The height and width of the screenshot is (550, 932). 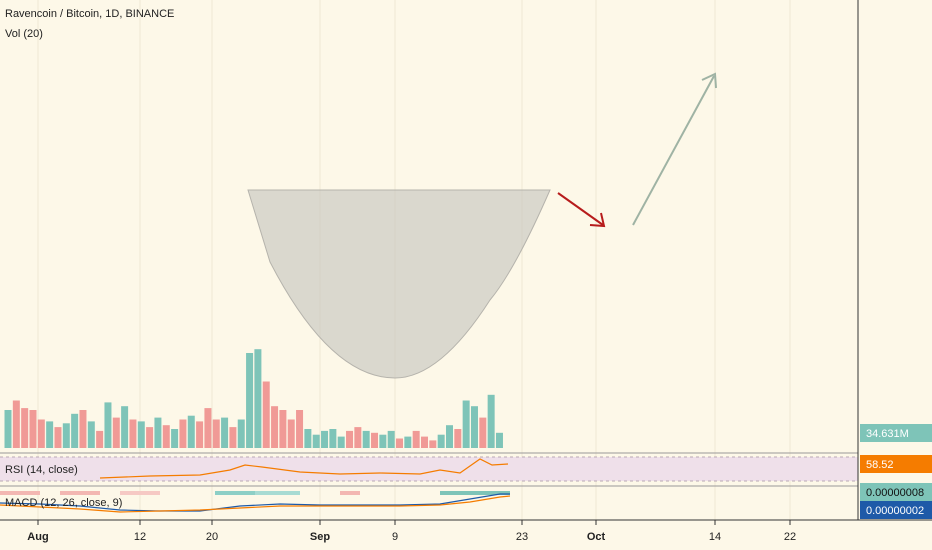 What do you see at coordinates (887, 434) in the screenshot?
I see `volume-value-tag: 34.631M` at bounding box center [887, 434].